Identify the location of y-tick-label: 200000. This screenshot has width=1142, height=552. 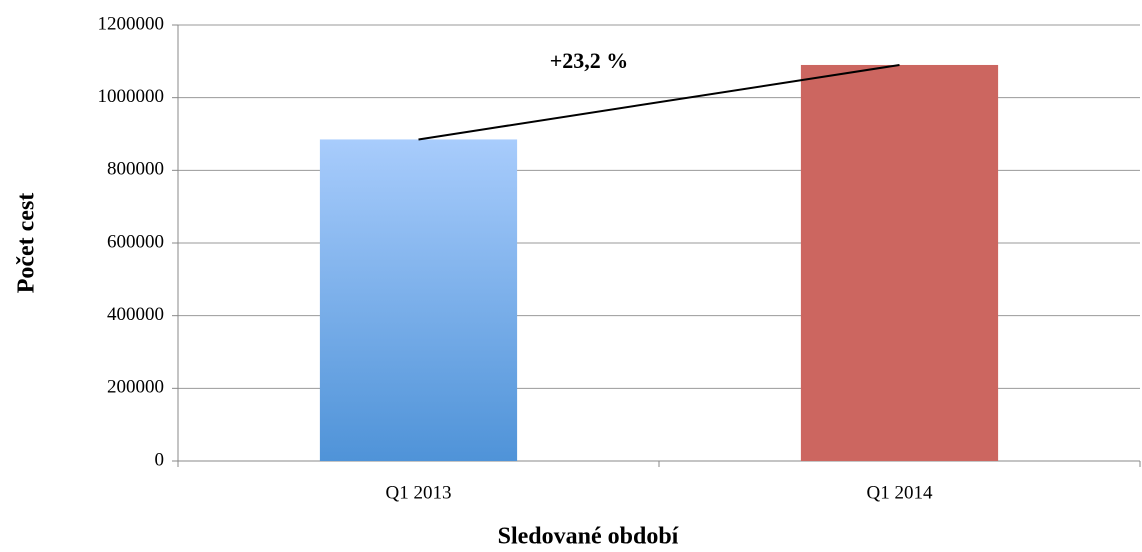
(135, 387).